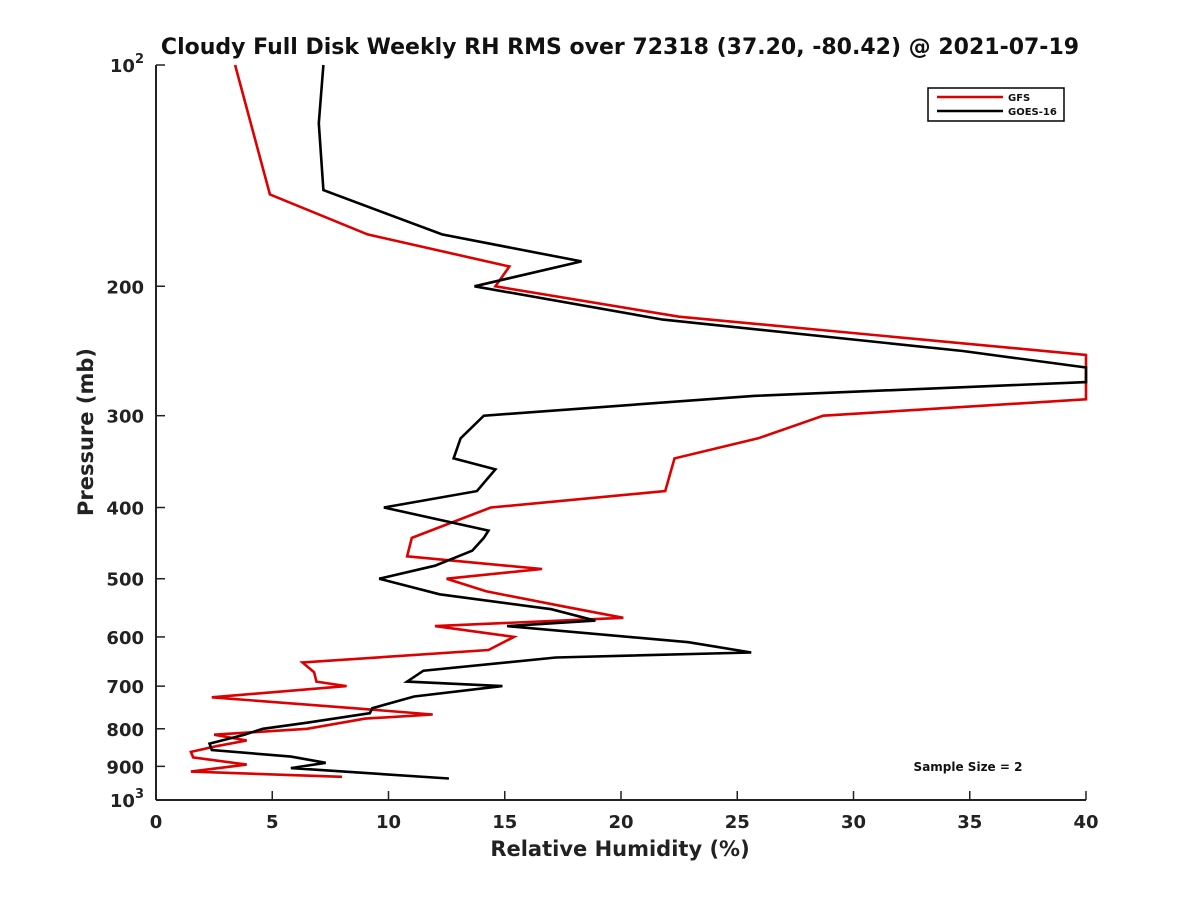 This screenshot has height=900, width=1200. Describe the element at coordinates (619, 849) in the screenshot. I see `x-axis-label: Relative Humidity (%)` at that location.